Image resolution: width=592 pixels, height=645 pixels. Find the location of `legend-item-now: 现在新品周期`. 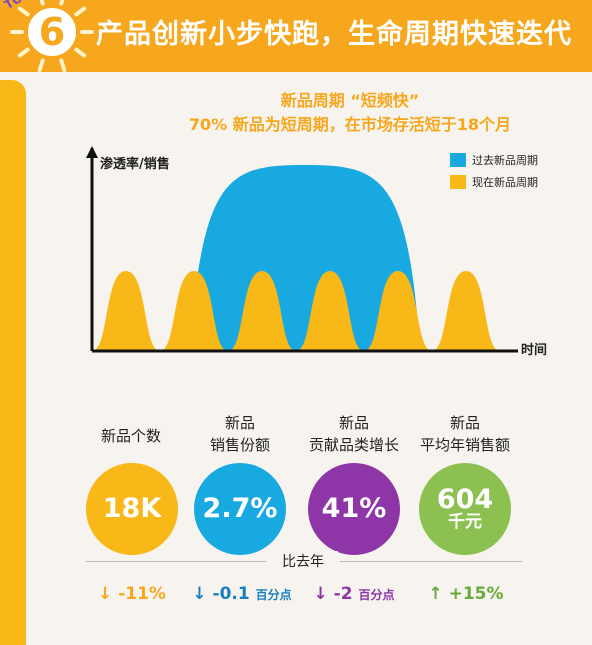

legend-item-now: 现在新品周期 is located at coordinates (494, 182).